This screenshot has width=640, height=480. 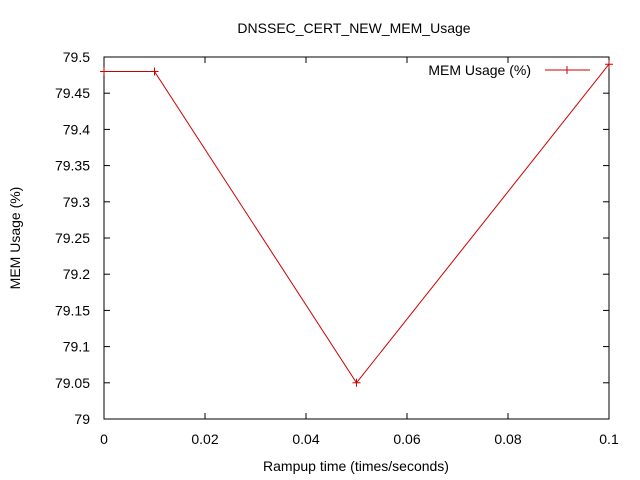 What do you see at coordinates (104, 439) in the screenshot?
I see `x-tick-label: 0` at bounding box center [104, 439].